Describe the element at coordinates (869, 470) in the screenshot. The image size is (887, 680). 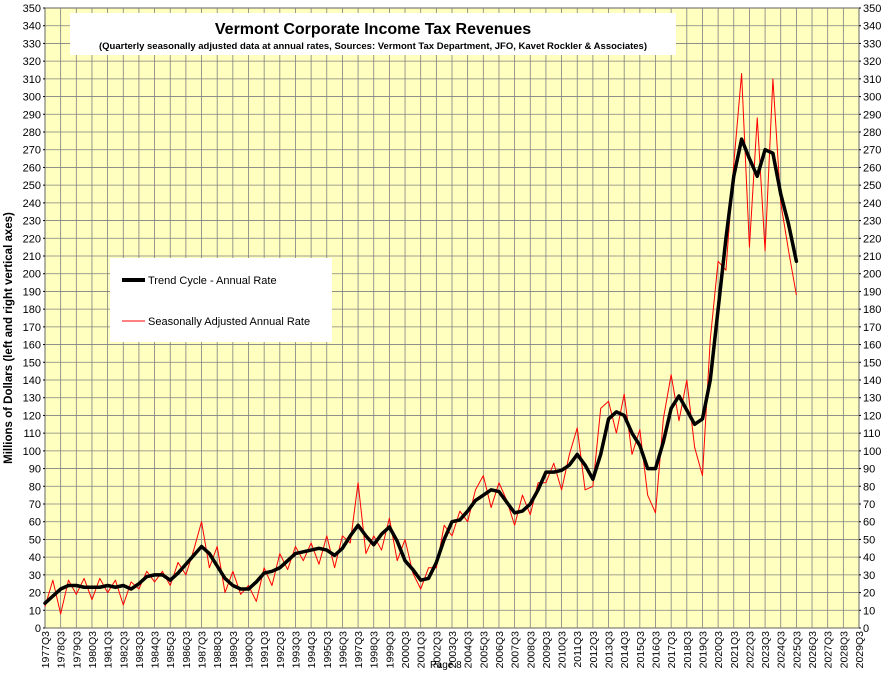
I see `y-tick-label-right: 90` at that location.